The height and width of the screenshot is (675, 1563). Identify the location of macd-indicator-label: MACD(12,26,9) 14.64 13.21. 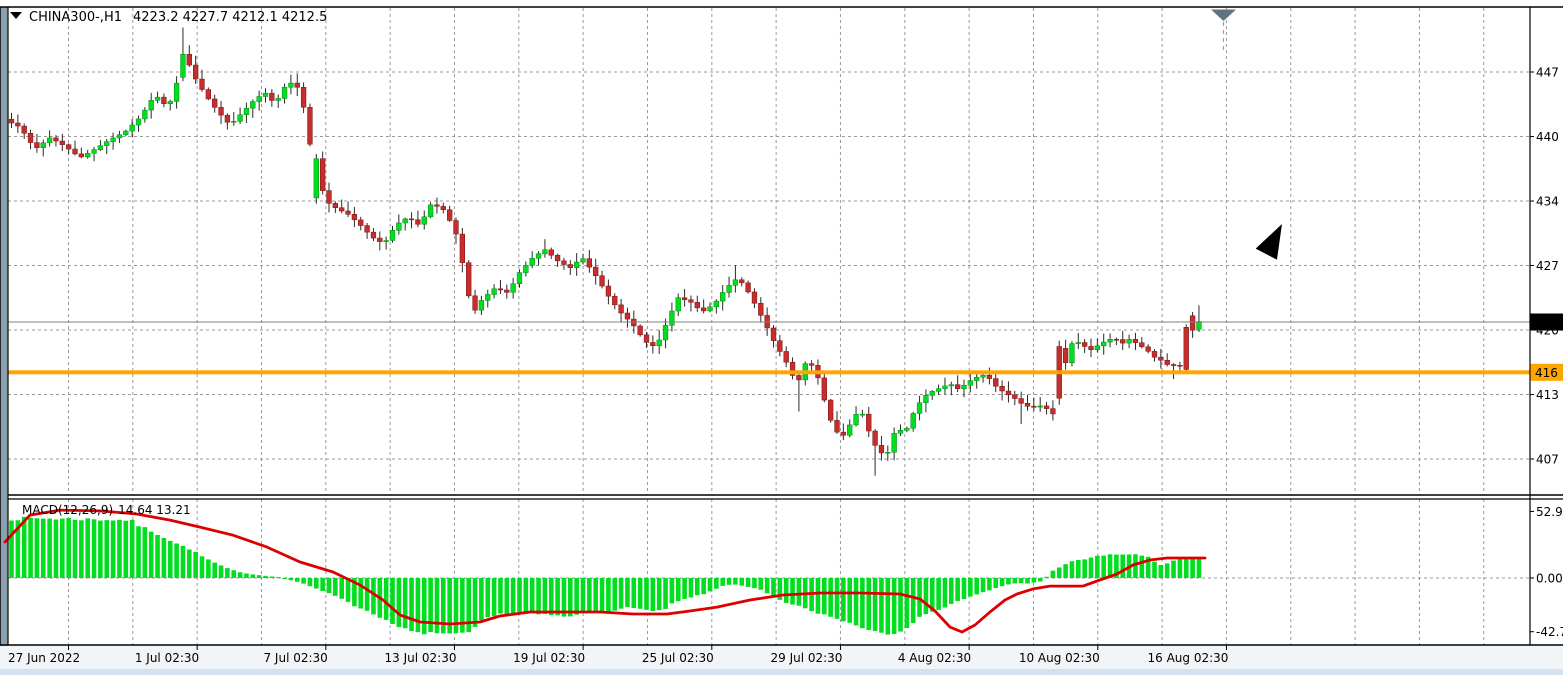
(106, 510).